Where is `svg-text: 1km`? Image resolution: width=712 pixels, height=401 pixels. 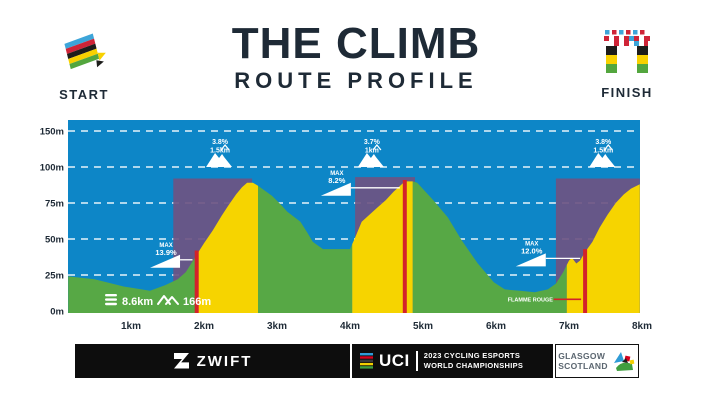
svg-text: 1km is located at coordinates (372, 151).